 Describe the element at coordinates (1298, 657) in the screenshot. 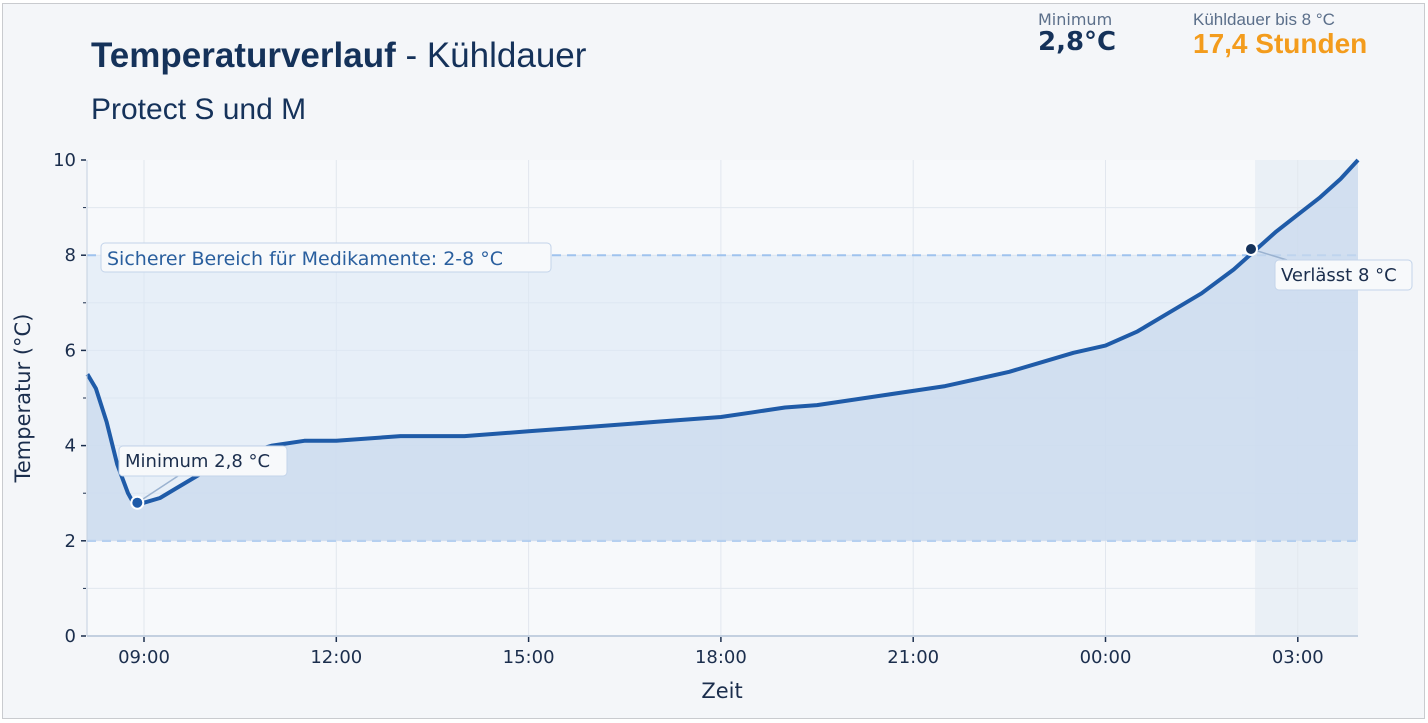

I see `x-tick-label: 03:00` at that location.